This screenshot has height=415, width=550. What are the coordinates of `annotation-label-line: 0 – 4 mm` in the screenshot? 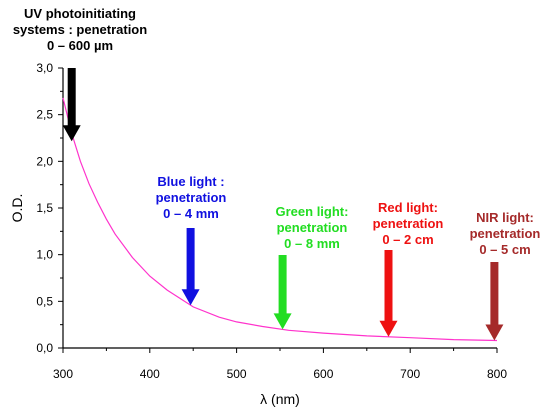 It's located at (191, 213).